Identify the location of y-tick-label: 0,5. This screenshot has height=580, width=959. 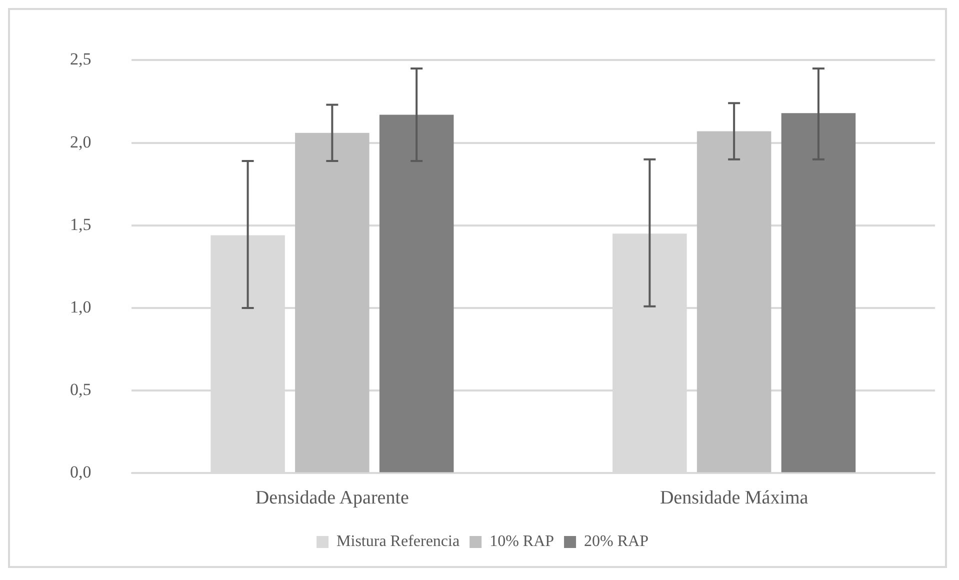
(81, 390).